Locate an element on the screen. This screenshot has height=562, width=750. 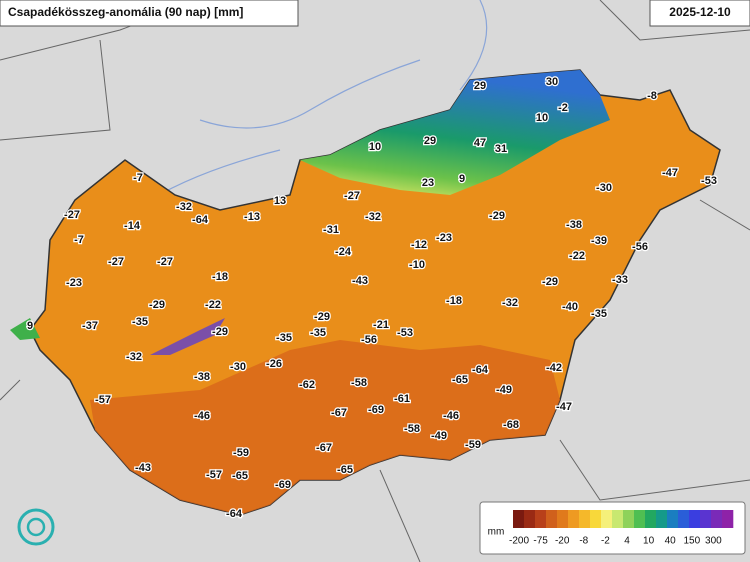
legend-tick-label: 40 is located at coordinates (671, 541).